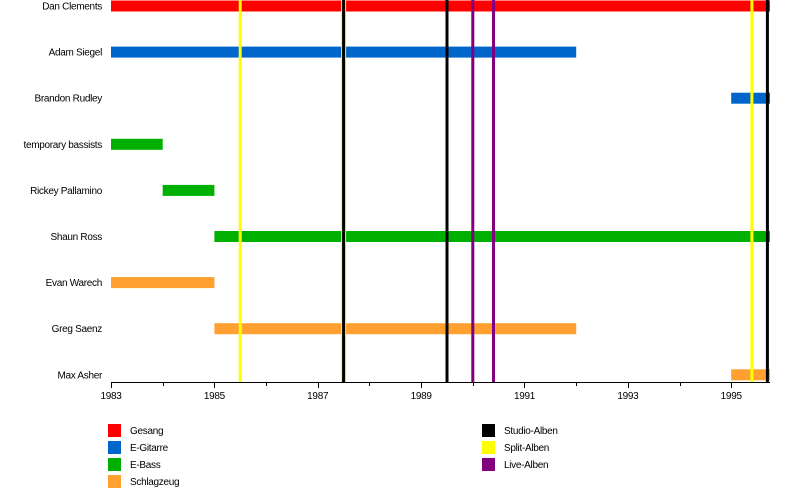  I want to click on bar-evan-warech-schlagzeug, so click(163, 283).